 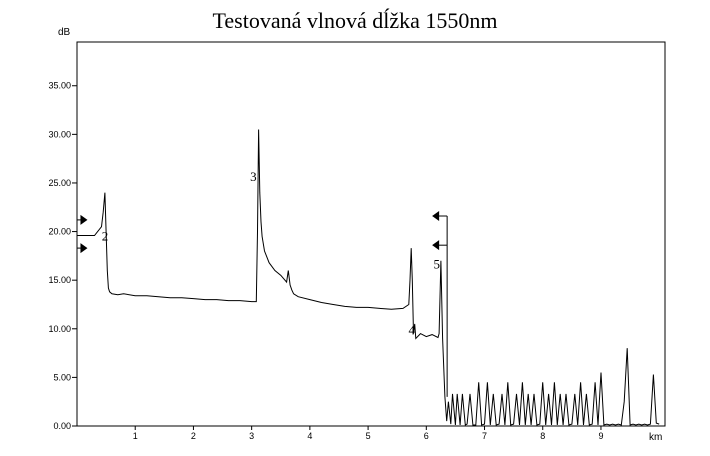 I want to click on x-axis: 1 2 3 4 5 6 7 8 9, so click(x=368, y=433).